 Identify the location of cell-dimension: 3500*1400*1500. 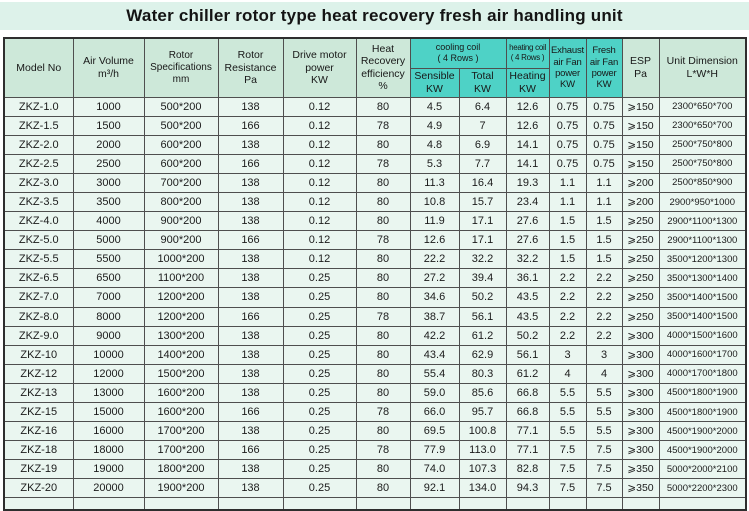
(702, 297).